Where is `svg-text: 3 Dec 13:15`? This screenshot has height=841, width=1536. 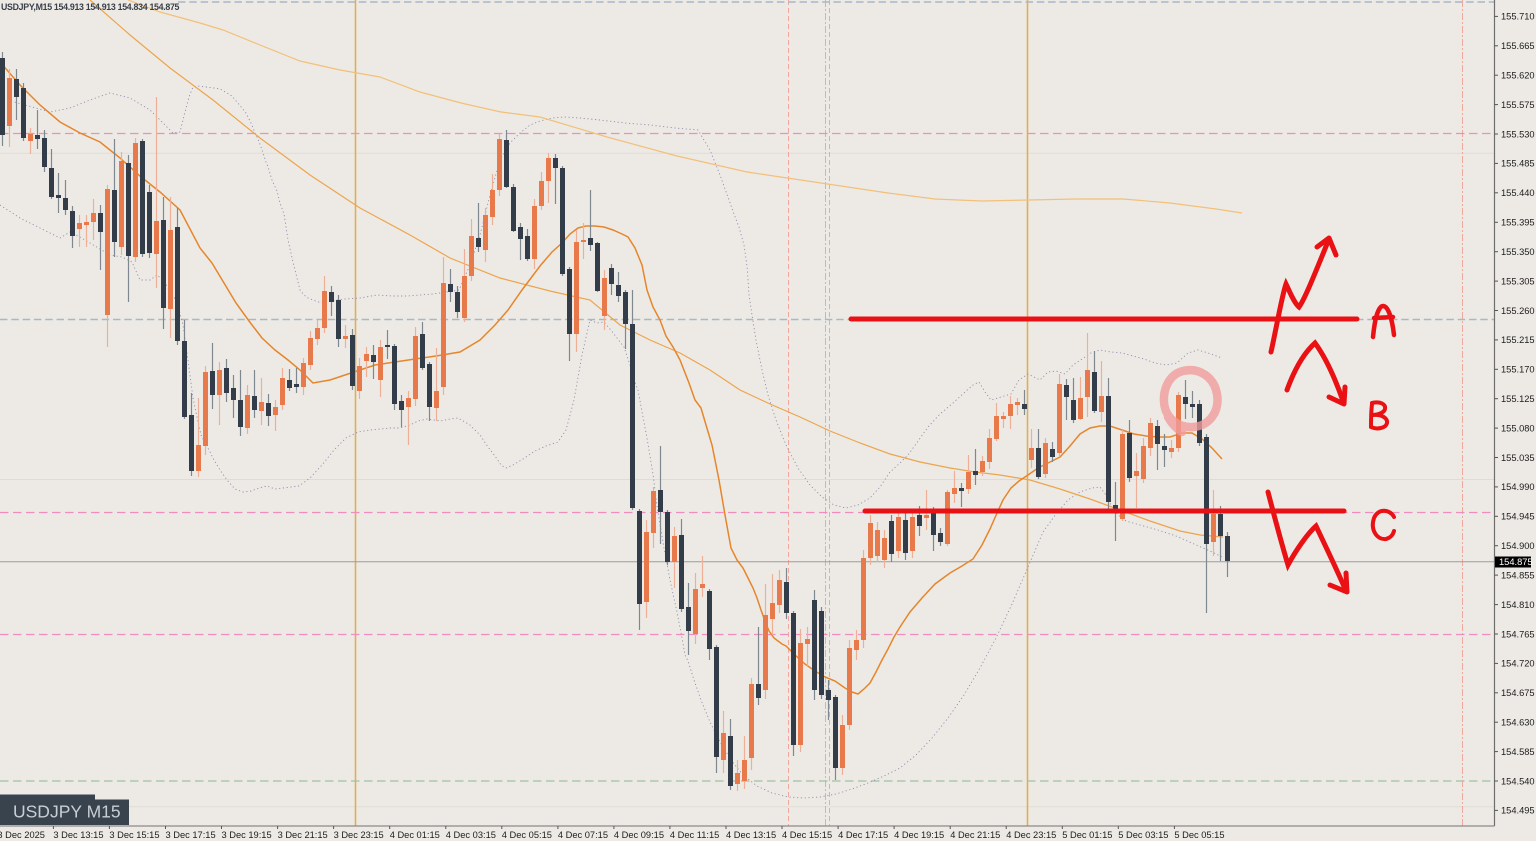
svg-text: 3 Dec 13:15 is located at coordinates (78, 835).